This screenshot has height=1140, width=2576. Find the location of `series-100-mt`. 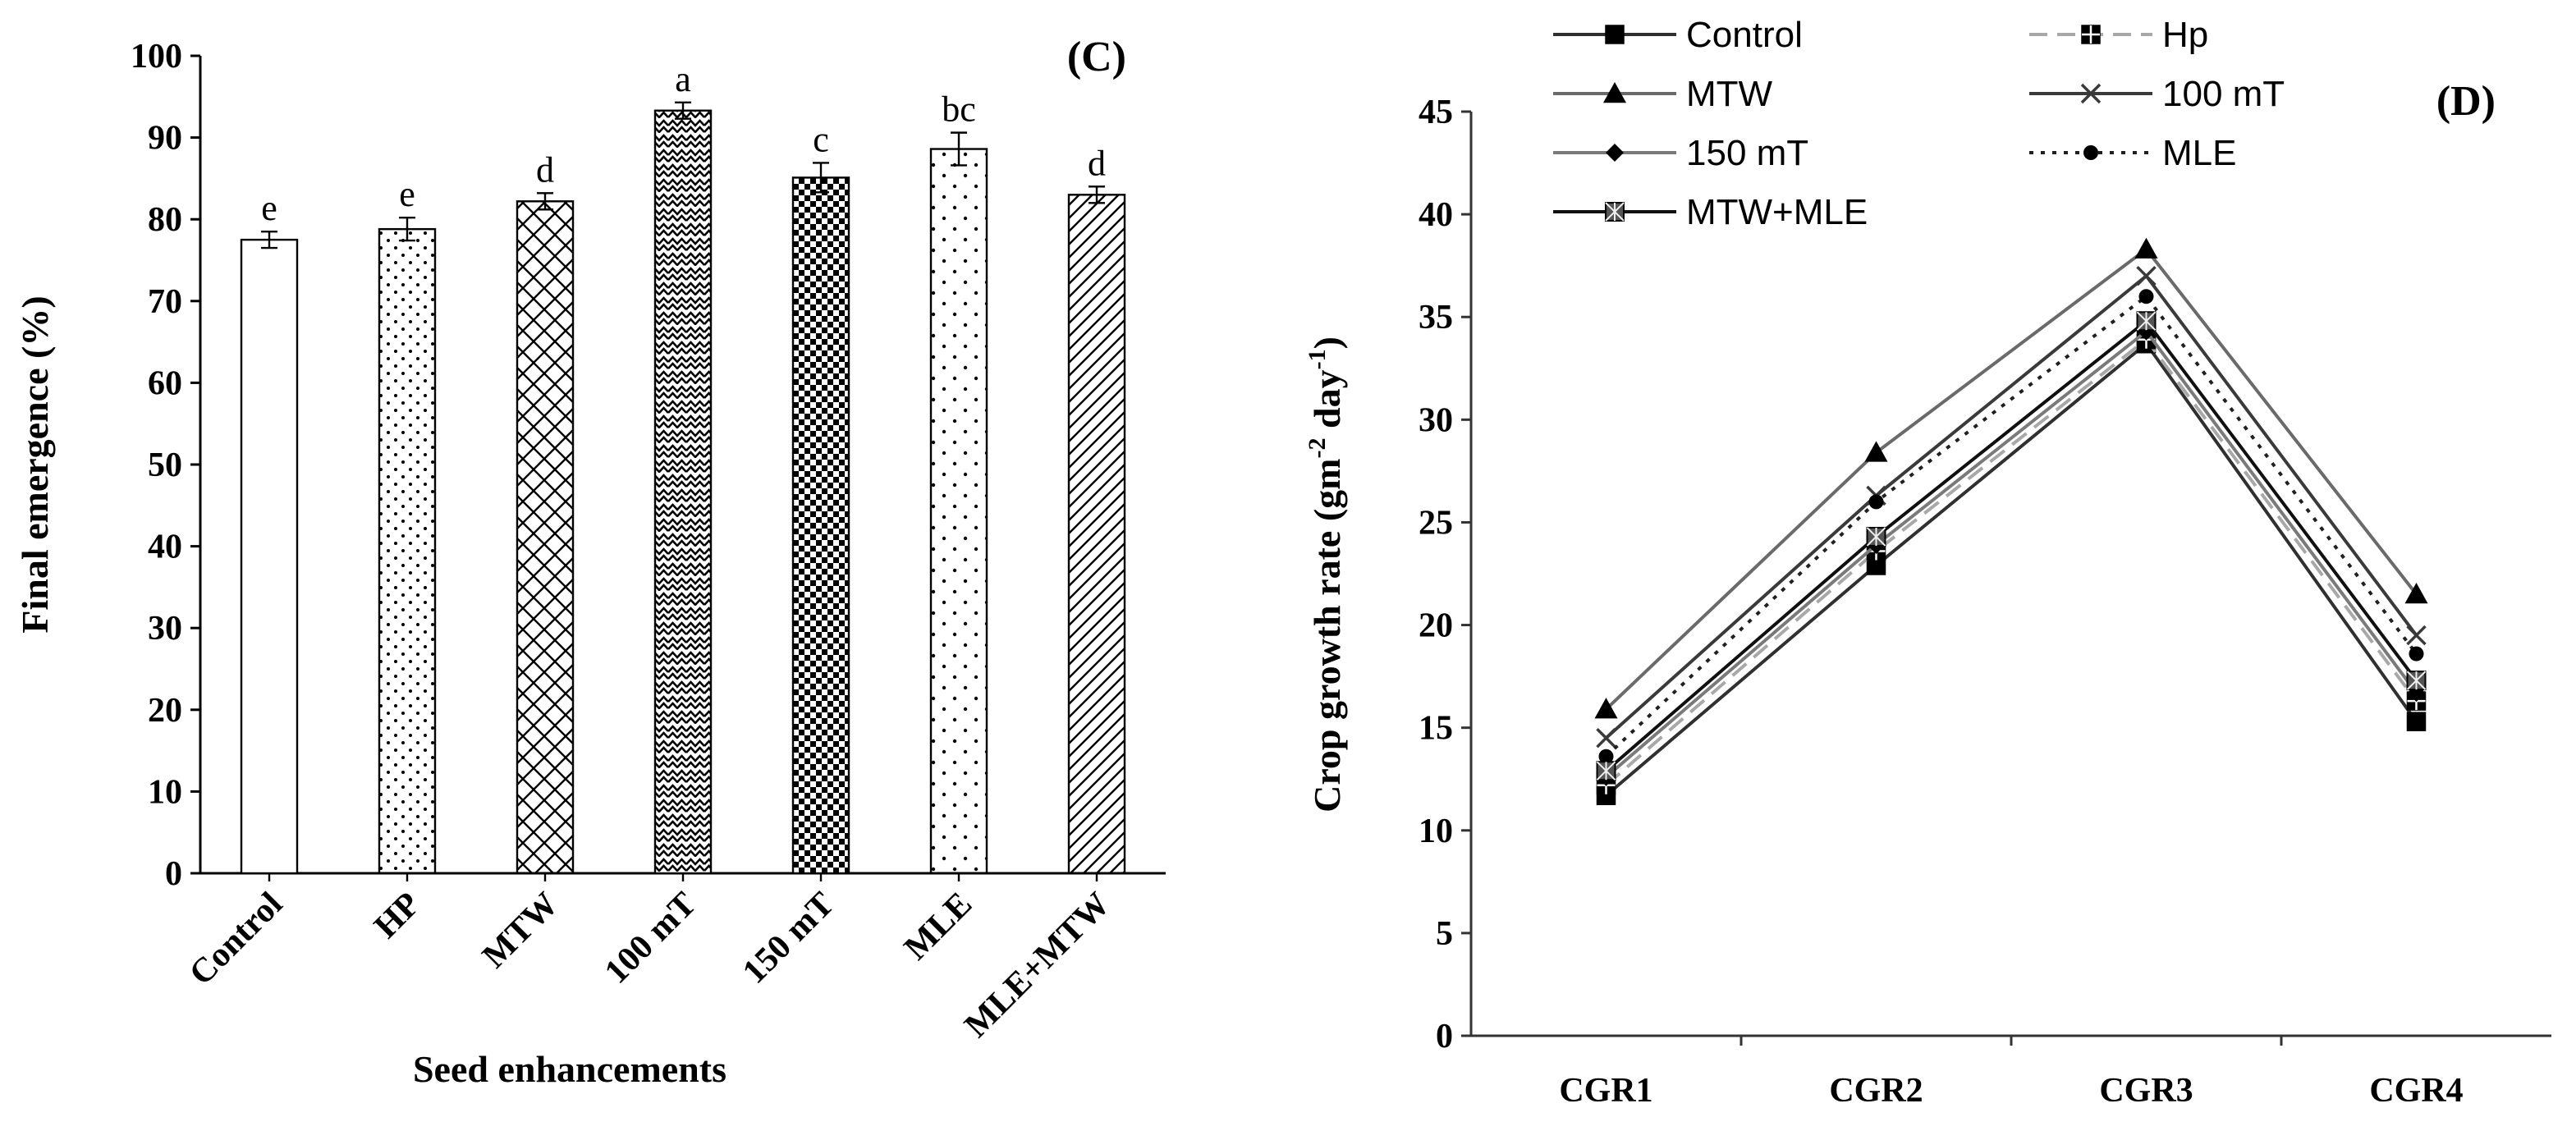

series-100-mt is located at coordinates (2011, 507).